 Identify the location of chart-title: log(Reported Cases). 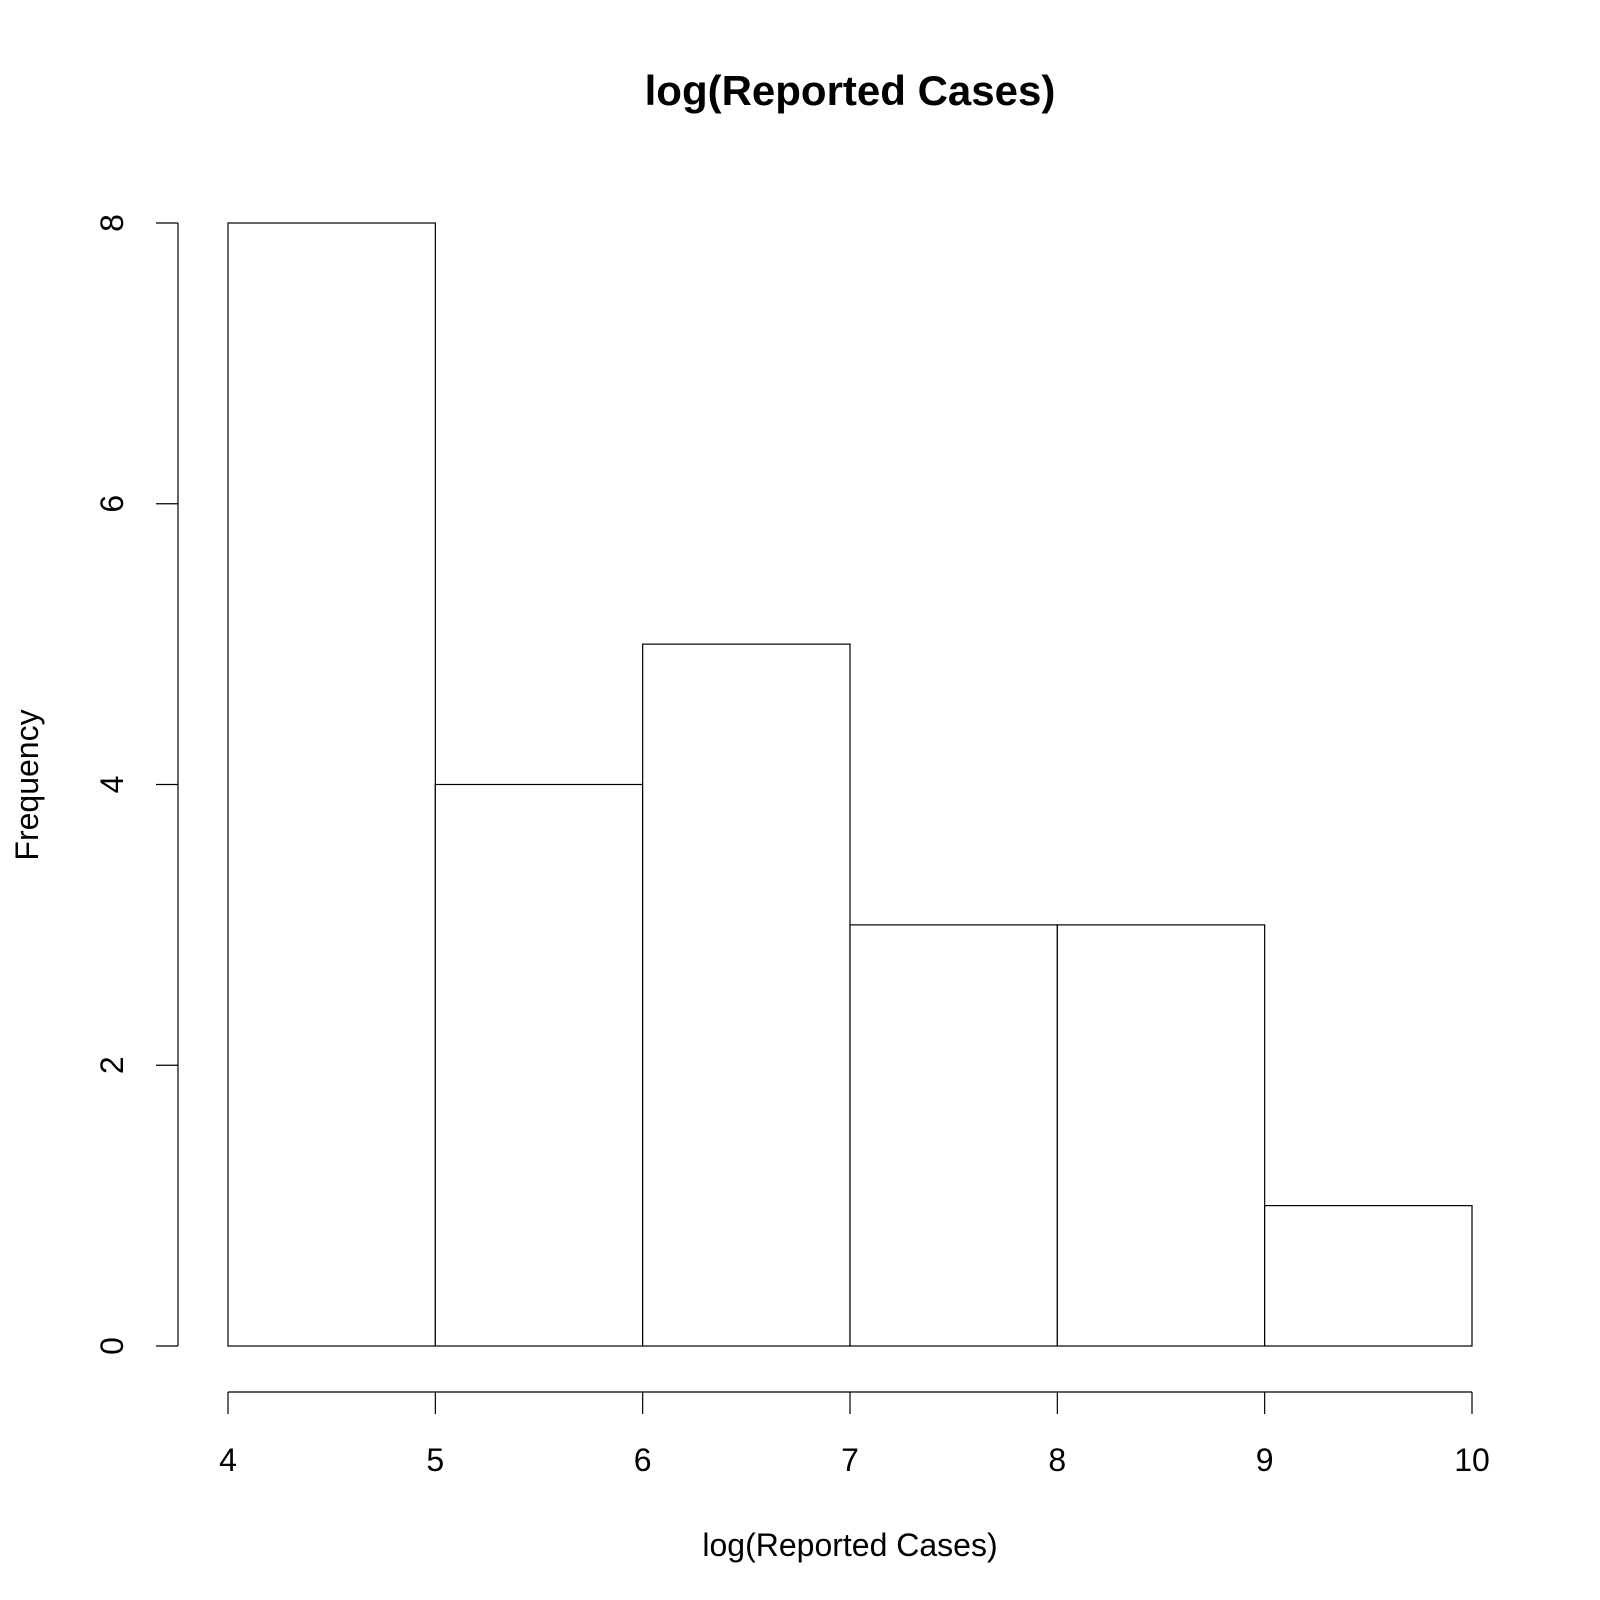
(850, 90).